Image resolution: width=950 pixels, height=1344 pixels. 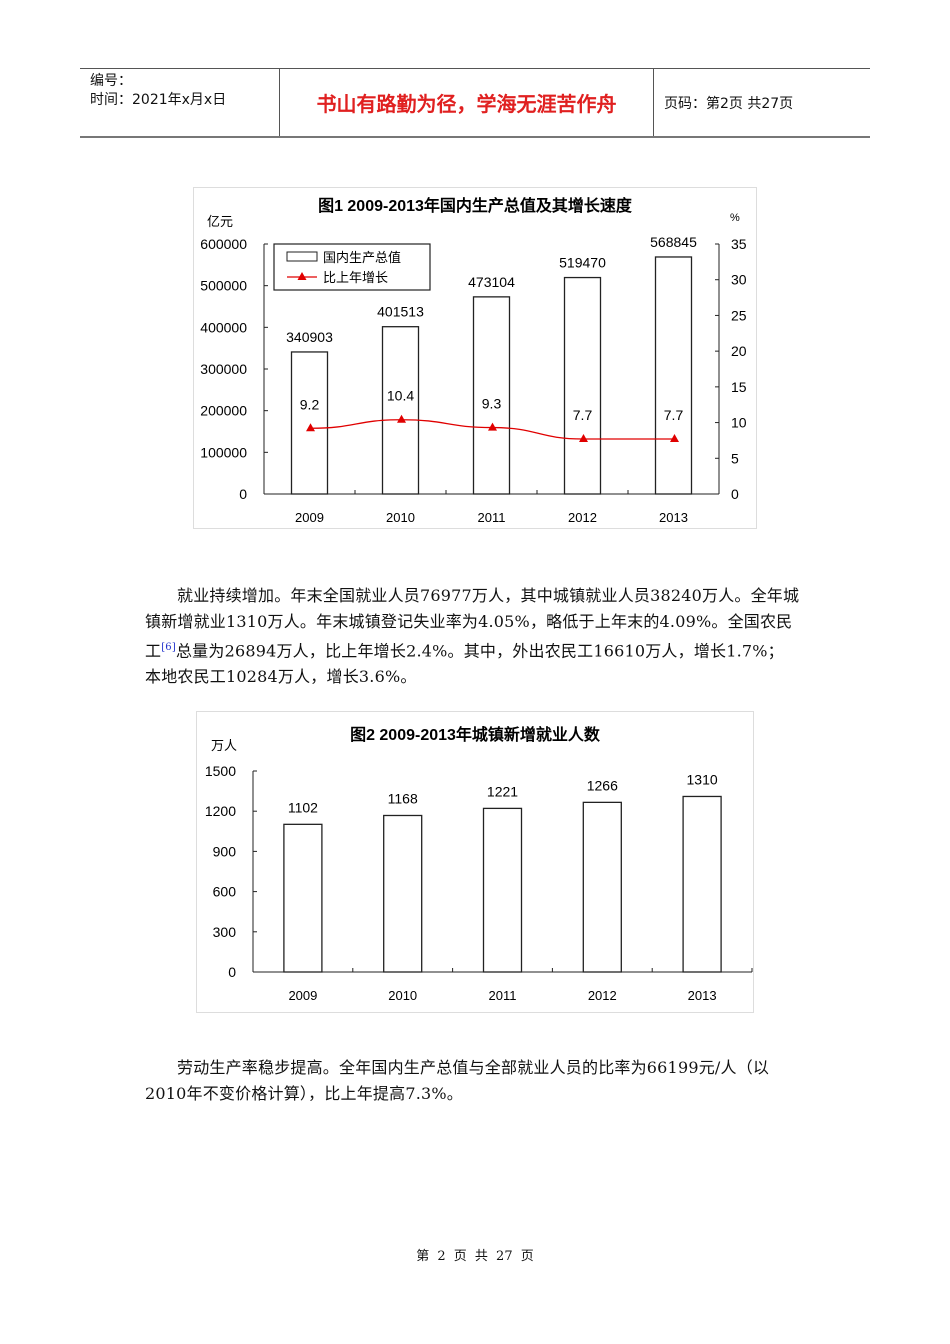 I want to click on y2-tick-label: 5, so click(x=735, y=458).